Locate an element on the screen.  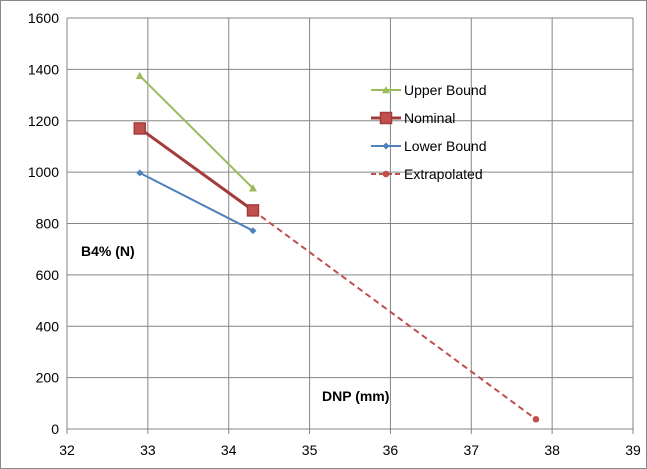
x-tick-label: 37 is located at coordinates (471, 450).